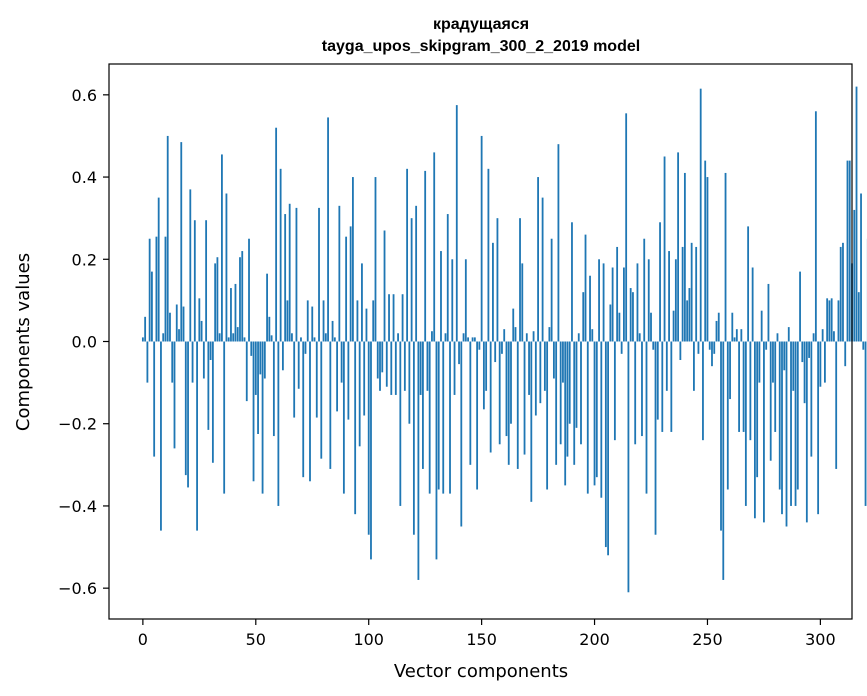  Describe the element at coordinates (481, 639) in the screenshot. I see `x-tick-label: 150` at that location.